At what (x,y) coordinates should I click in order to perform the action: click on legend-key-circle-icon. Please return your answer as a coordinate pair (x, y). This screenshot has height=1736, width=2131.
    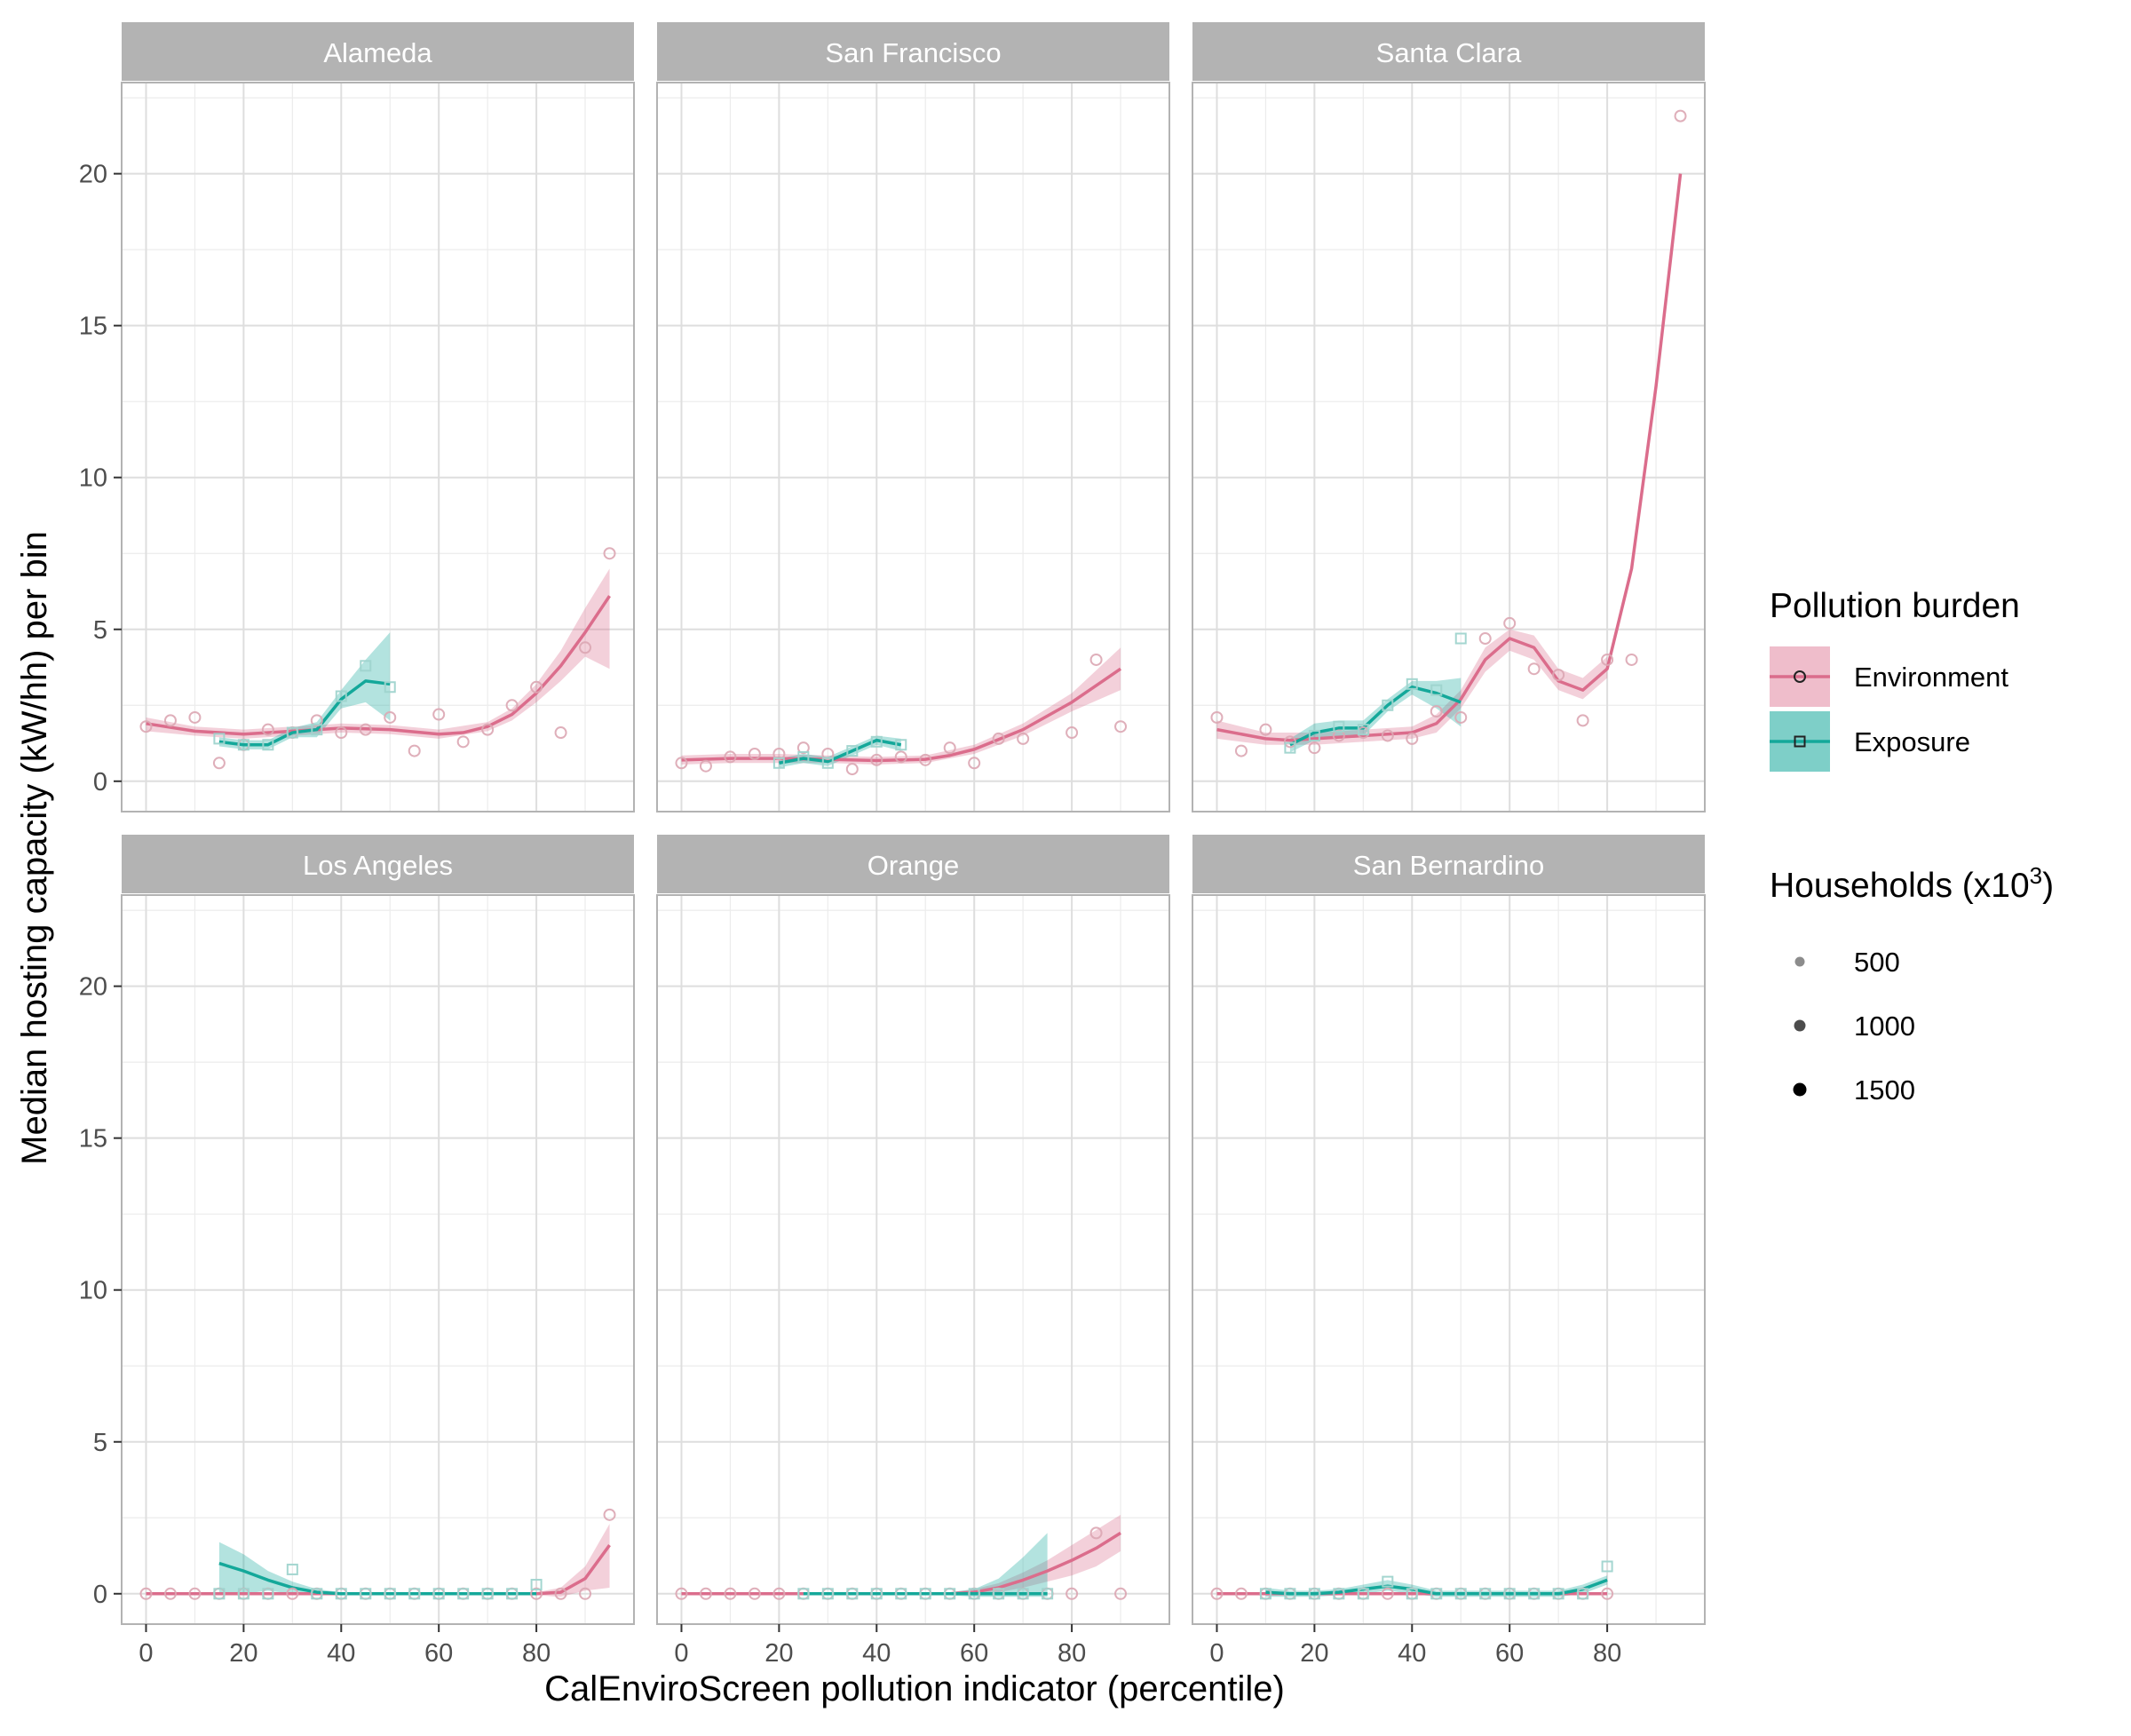
    Looking at the image, I should click on (1800, 676).